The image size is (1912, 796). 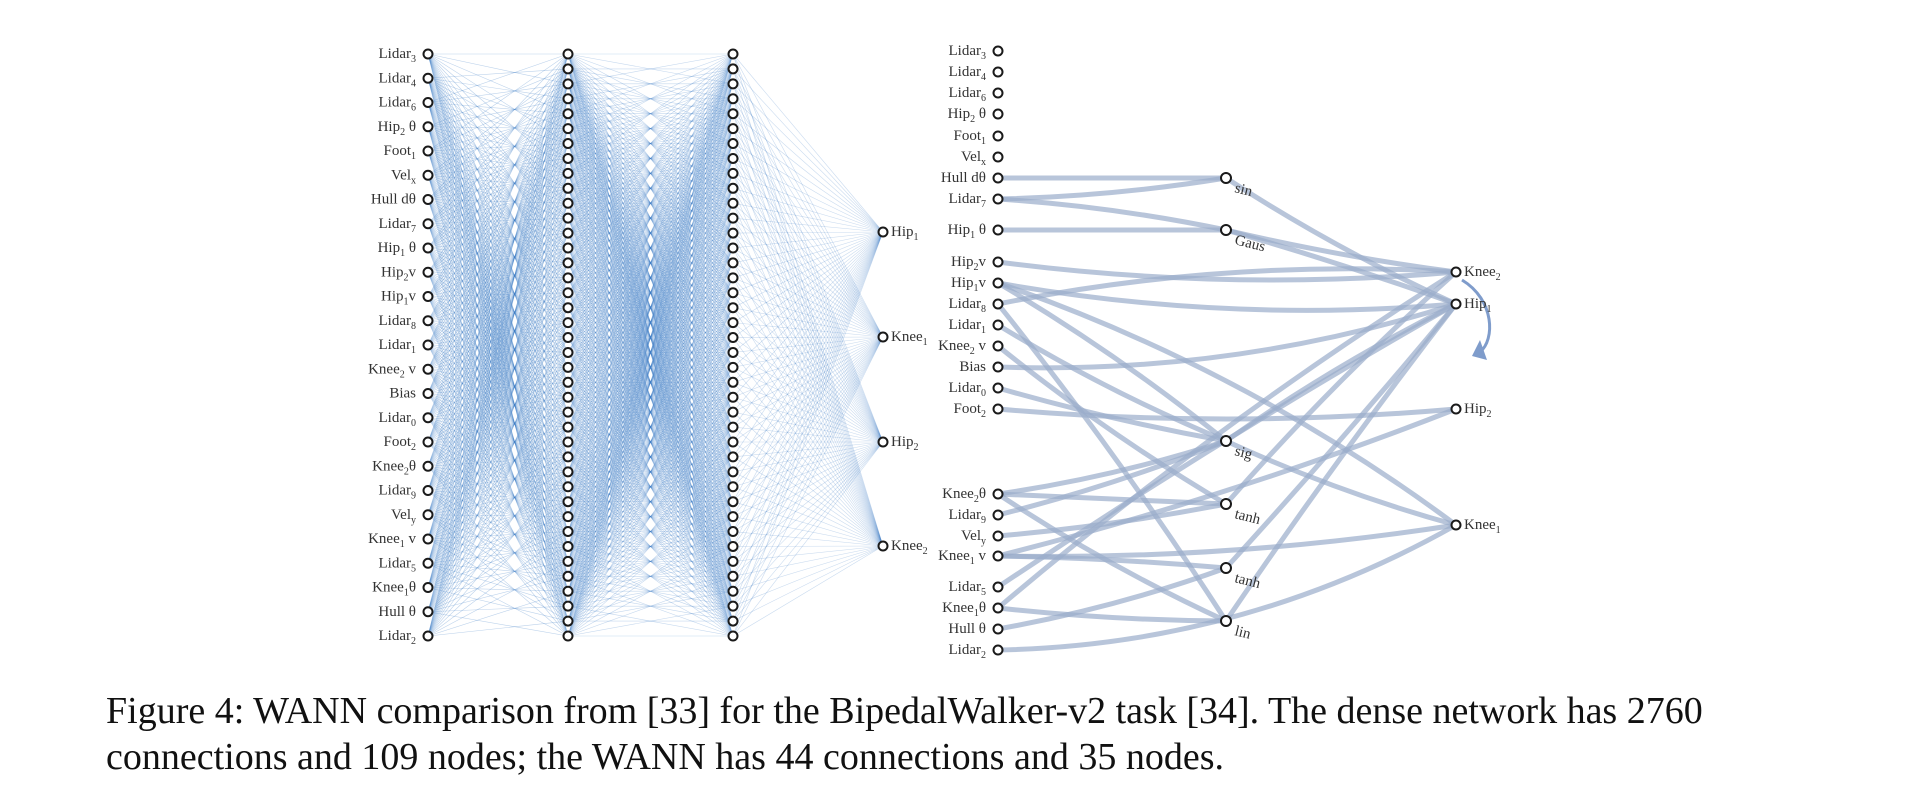 I want to click on wann-activation-label-0: sin, so click(x=1243, y=190).